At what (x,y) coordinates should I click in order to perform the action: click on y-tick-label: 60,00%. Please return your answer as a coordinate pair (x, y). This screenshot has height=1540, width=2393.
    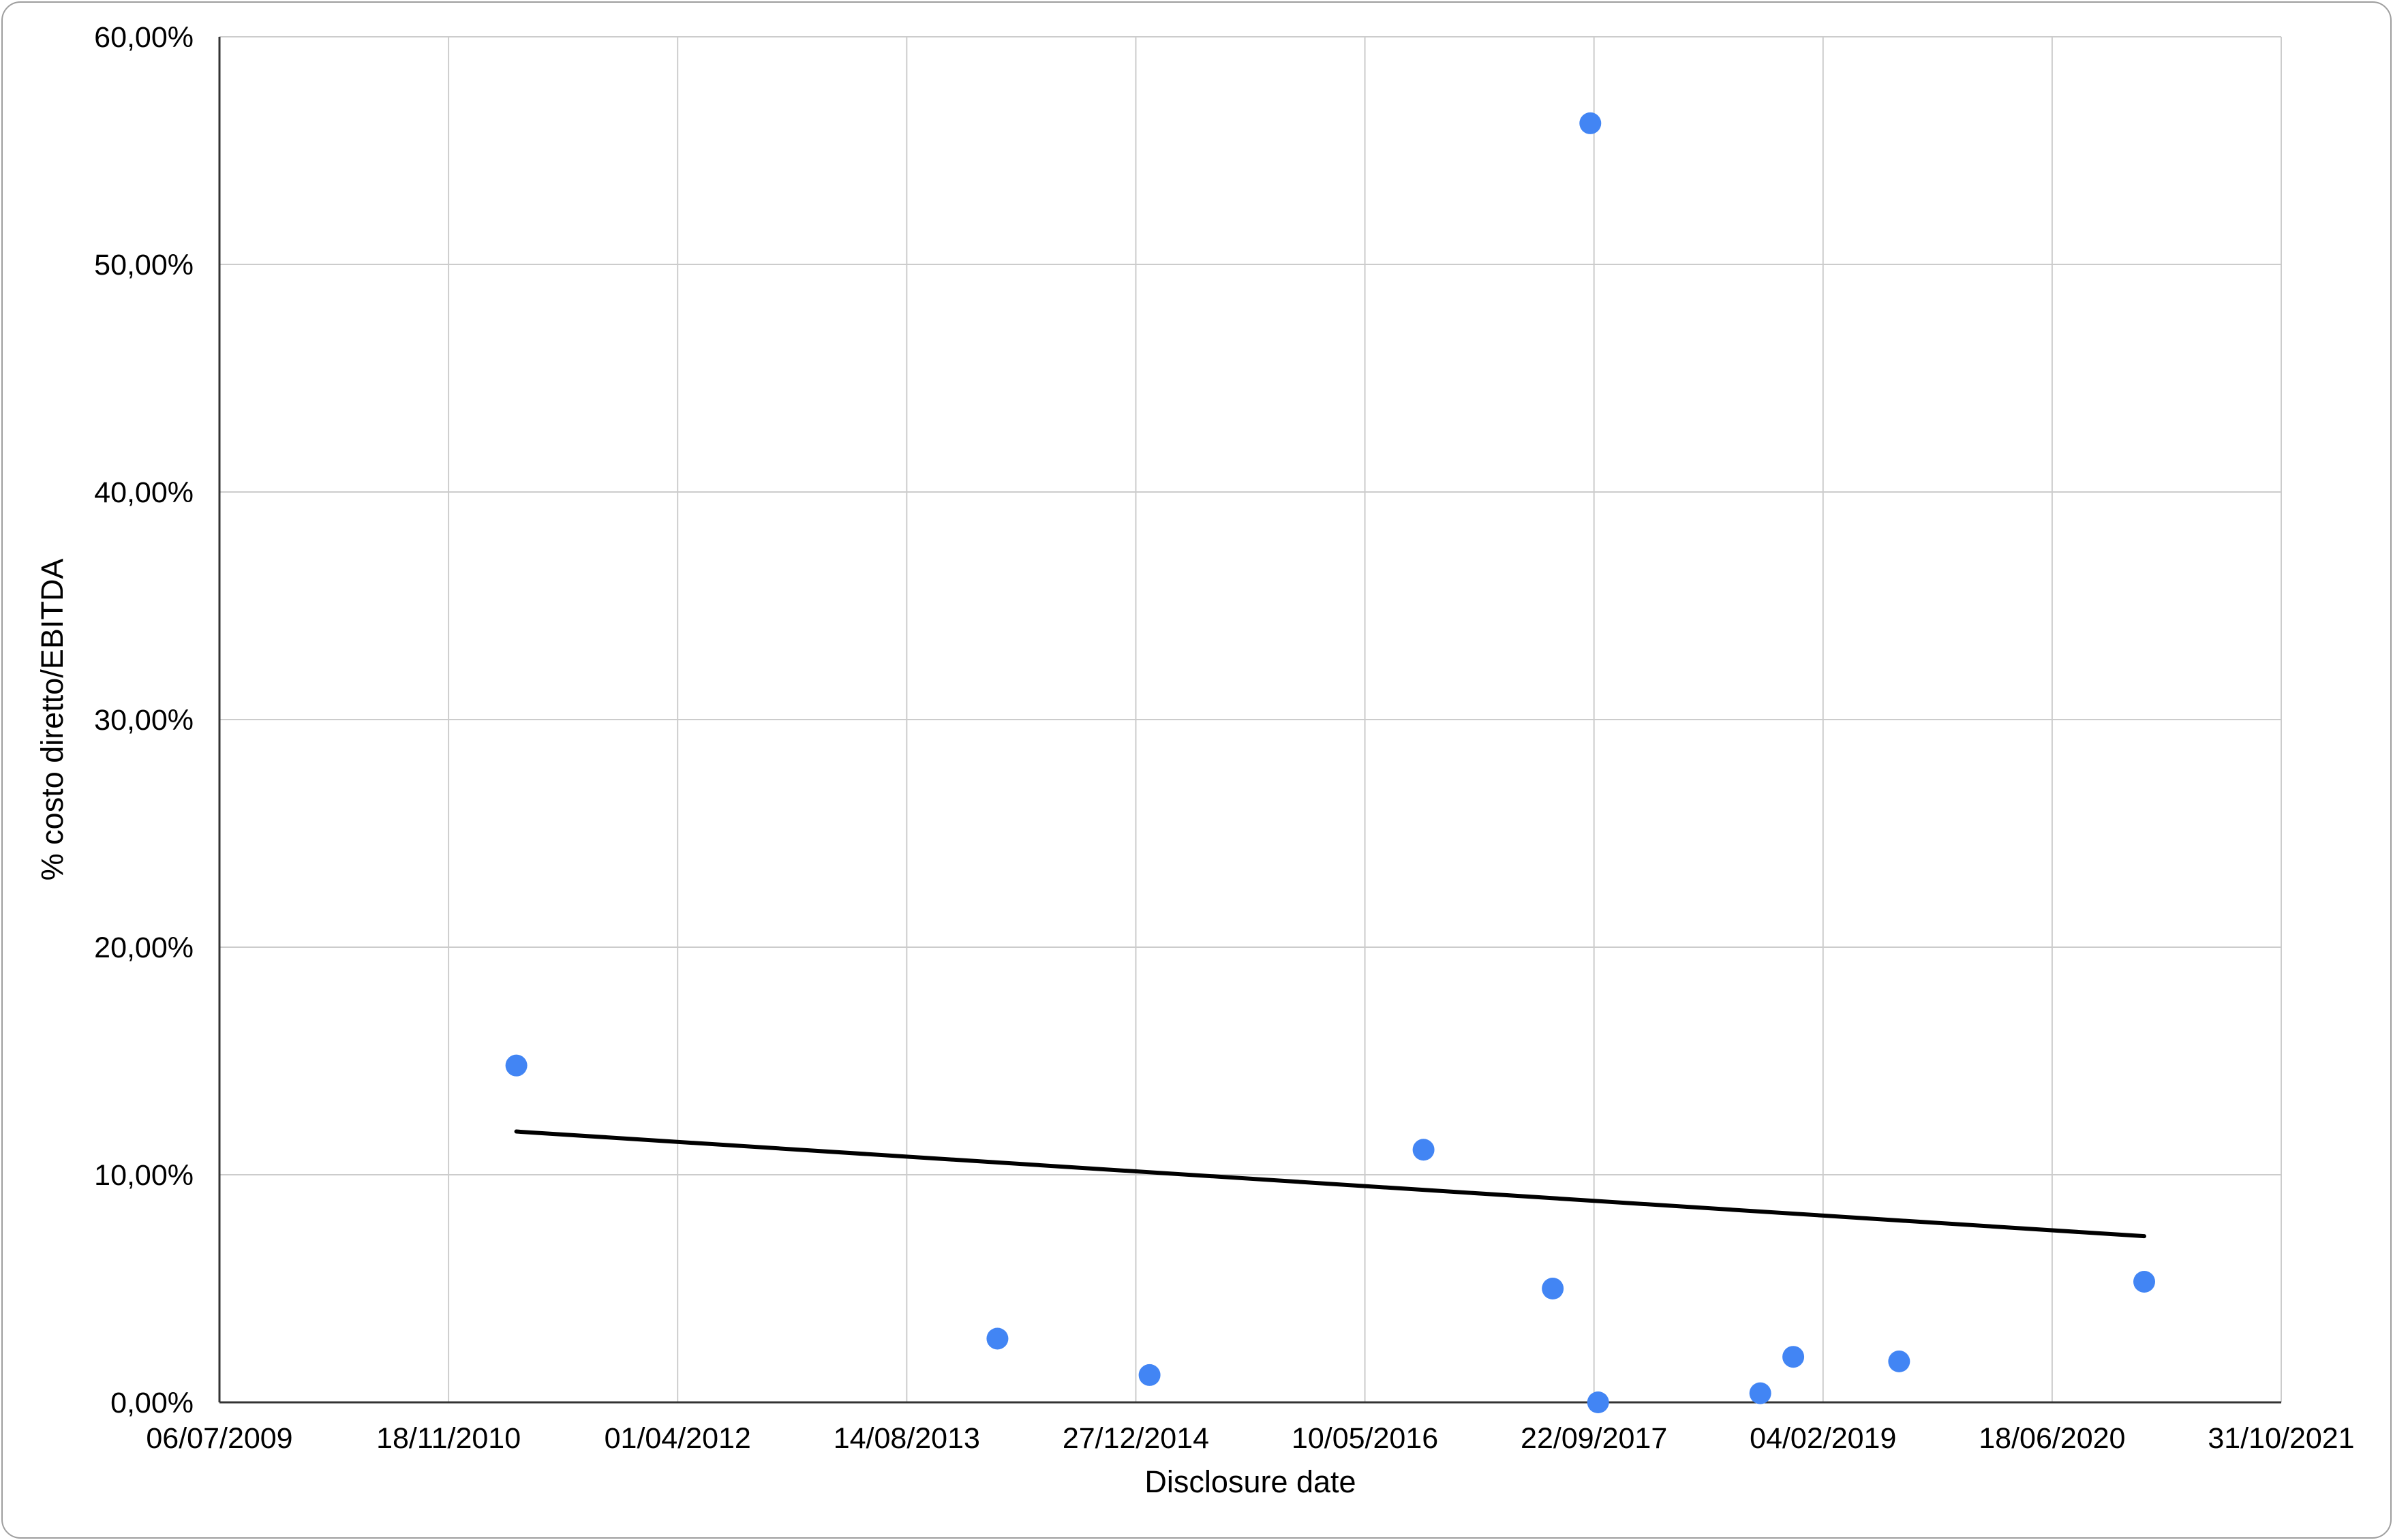
    Looking at the image, I should click on (144, 37).